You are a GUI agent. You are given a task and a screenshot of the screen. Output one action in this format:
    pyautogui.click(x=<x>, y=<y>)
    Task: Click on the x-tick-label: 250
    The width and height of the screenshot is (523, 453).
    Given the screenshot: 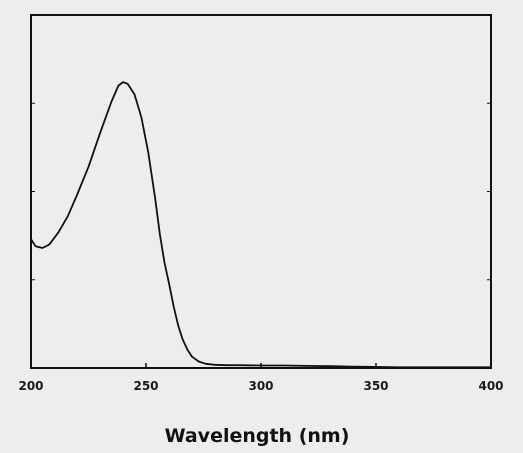 What is the action you would take?
    pyautogui.click(x=145, y=386)
    